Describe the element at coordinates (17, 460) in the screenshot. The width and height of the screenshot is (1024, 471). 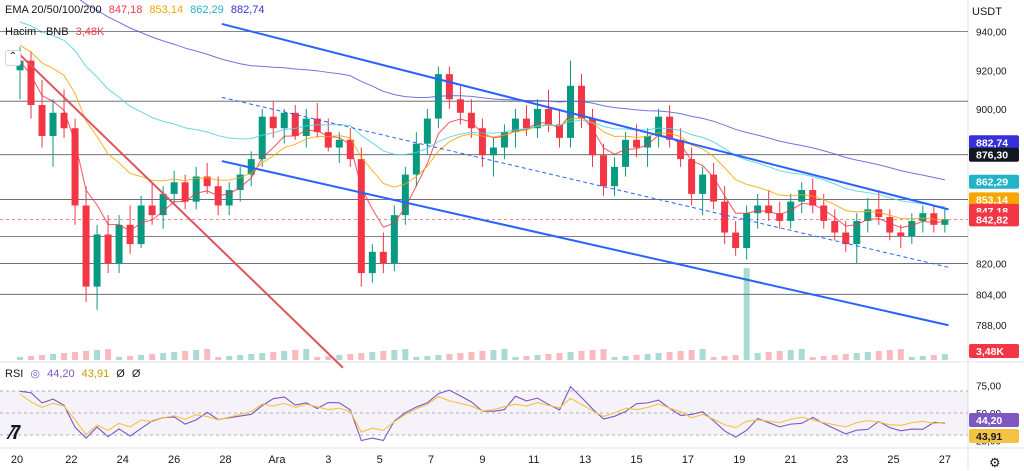
I see `x-tick-label: 20` at that location.